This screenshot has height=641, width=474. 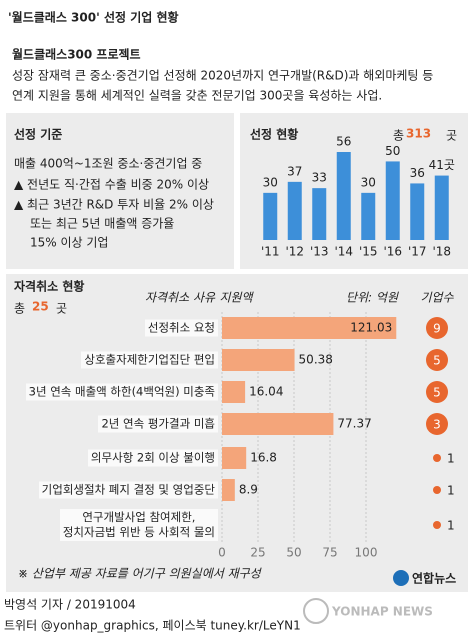 I want to click on x-tick-label: '11, so click(x=270, y=252).